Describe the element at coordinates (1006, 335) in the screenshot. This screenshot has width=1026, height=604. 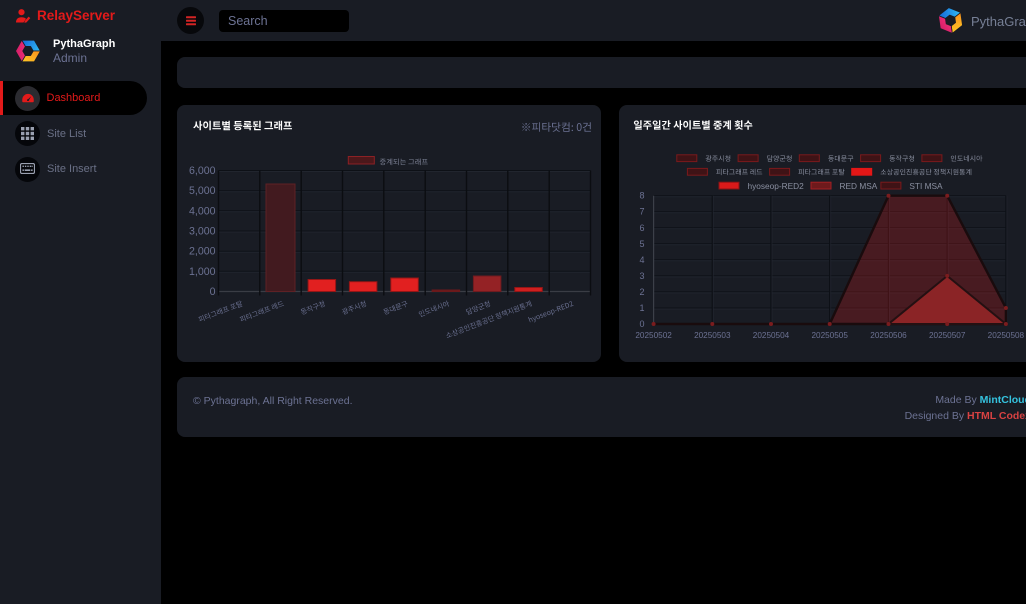
I see `svg-text: 20250508` at that location.